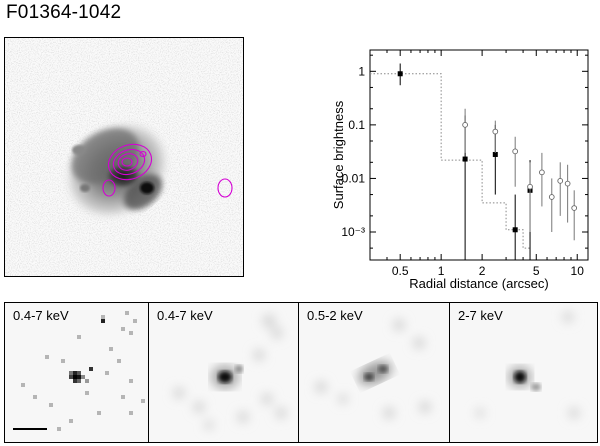 The image size is (600, 446). I want to click on xray-panel-hard: 2-7 keV, so click(523, 372).